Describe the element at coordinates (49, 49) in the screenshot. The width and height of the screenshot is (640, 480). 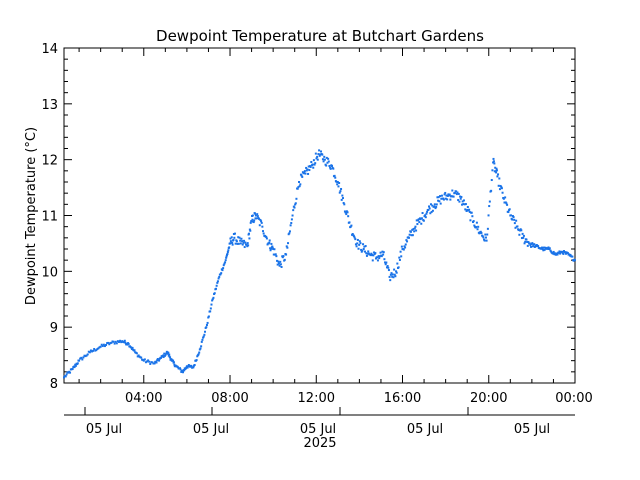
I see `y-tick-label: 14` at that location.